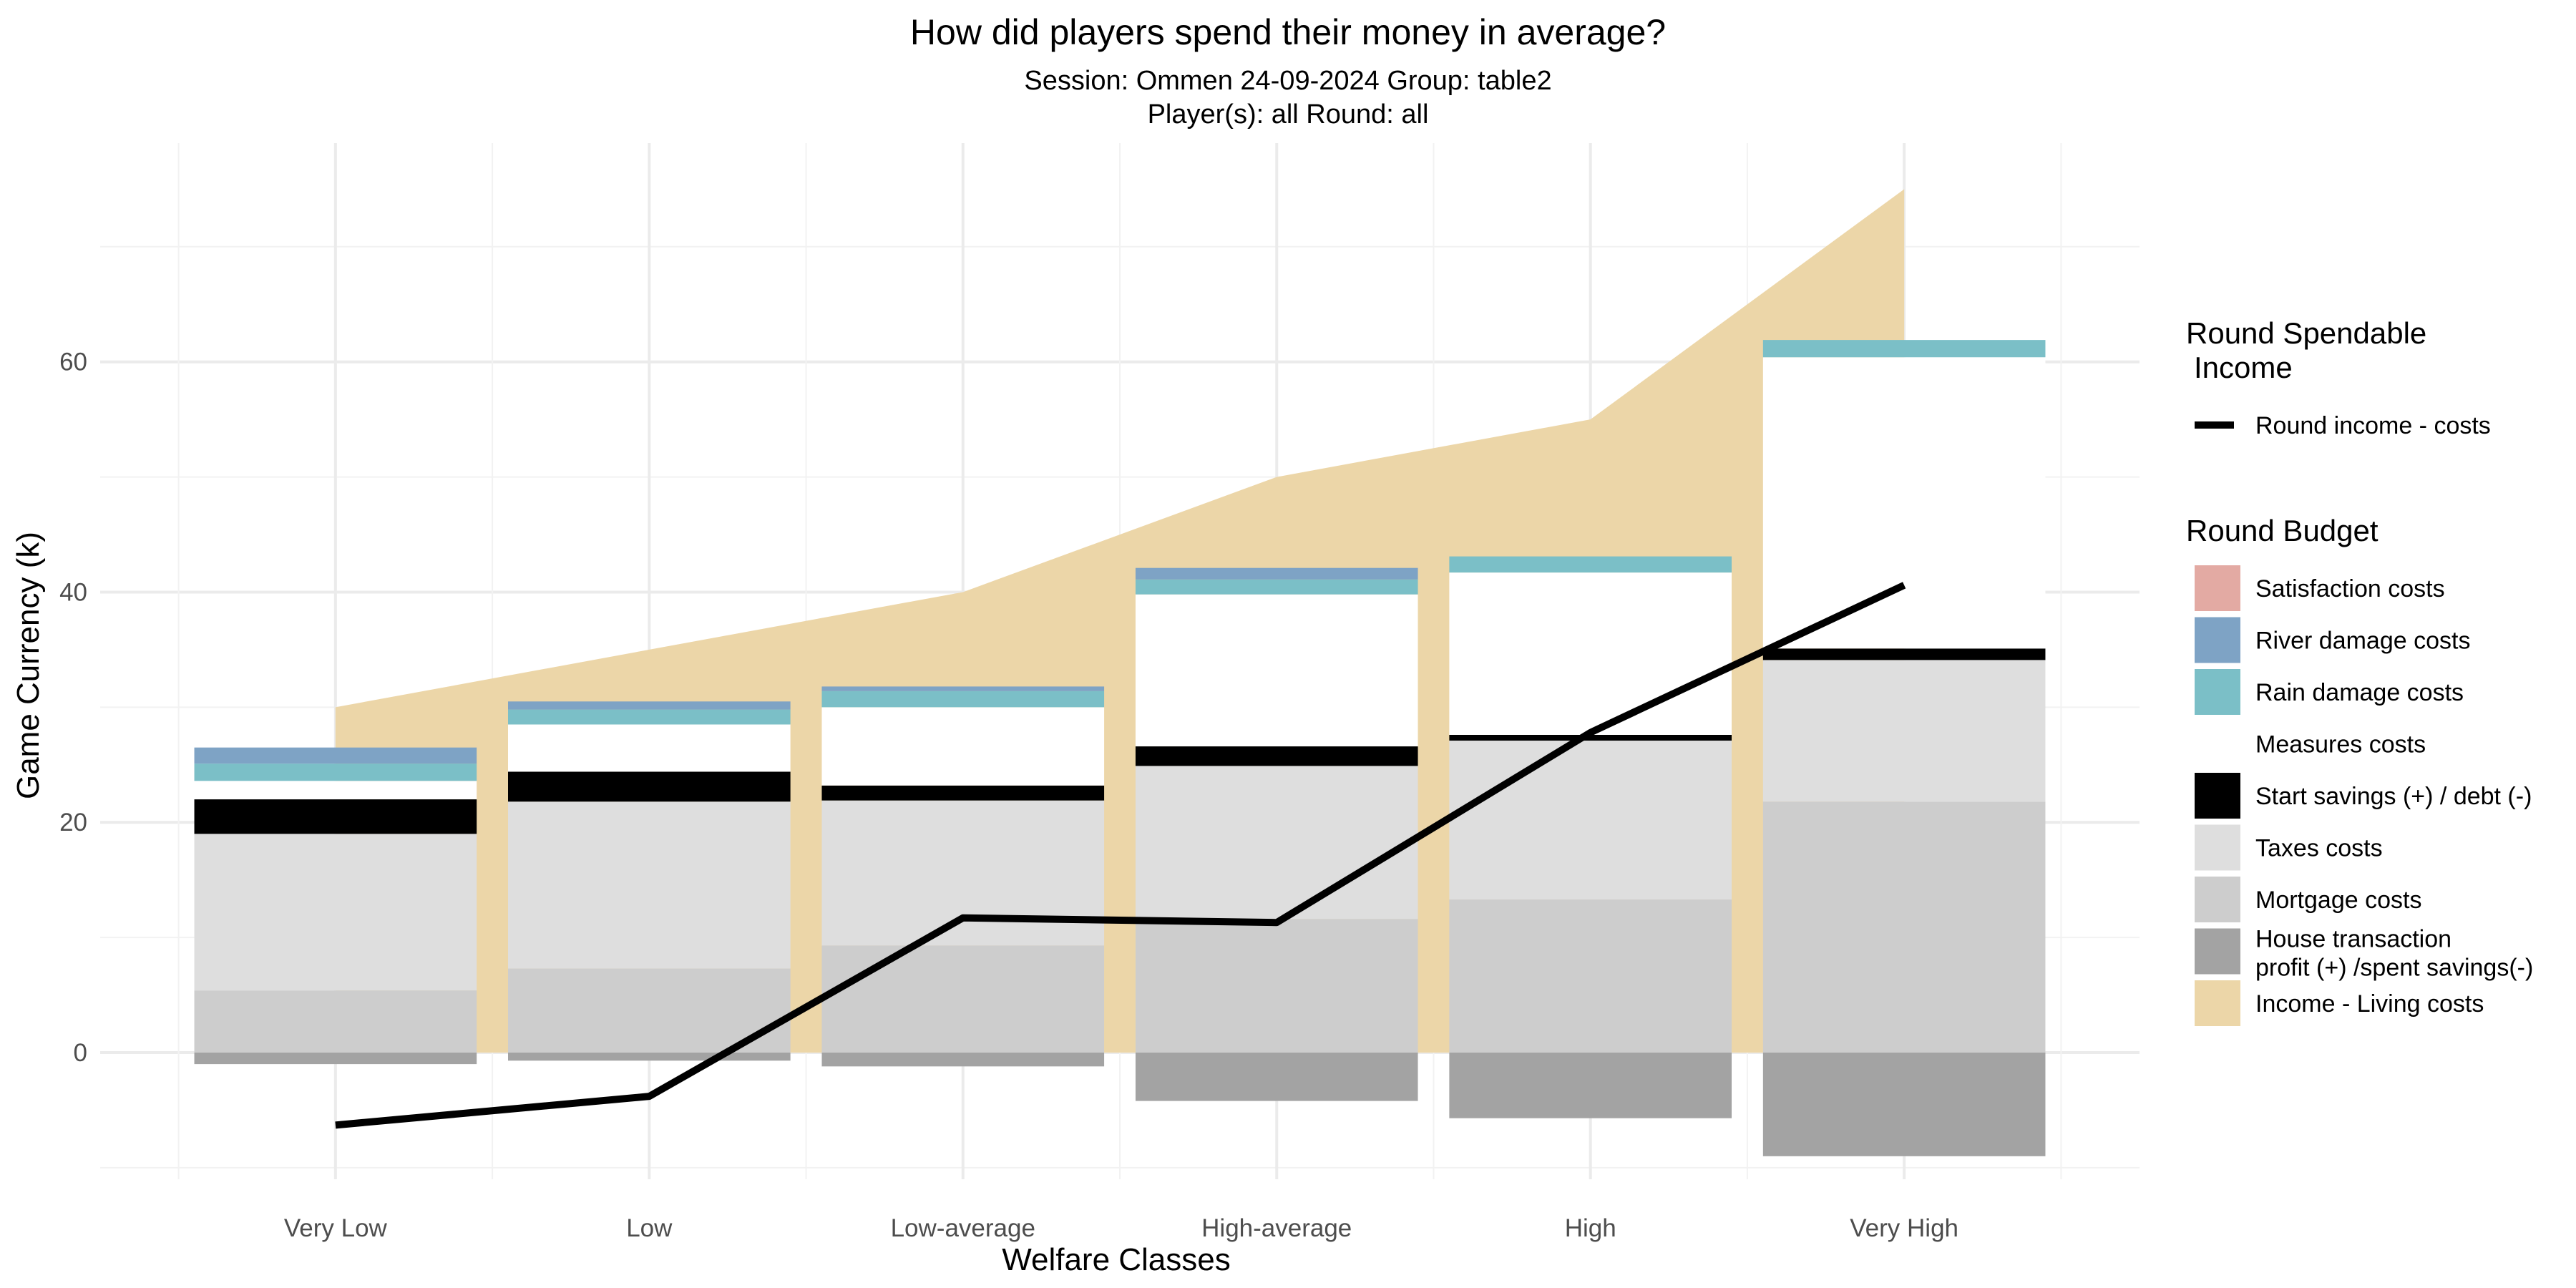  I want to click on bar-stack-very-low, so click(335, 906).